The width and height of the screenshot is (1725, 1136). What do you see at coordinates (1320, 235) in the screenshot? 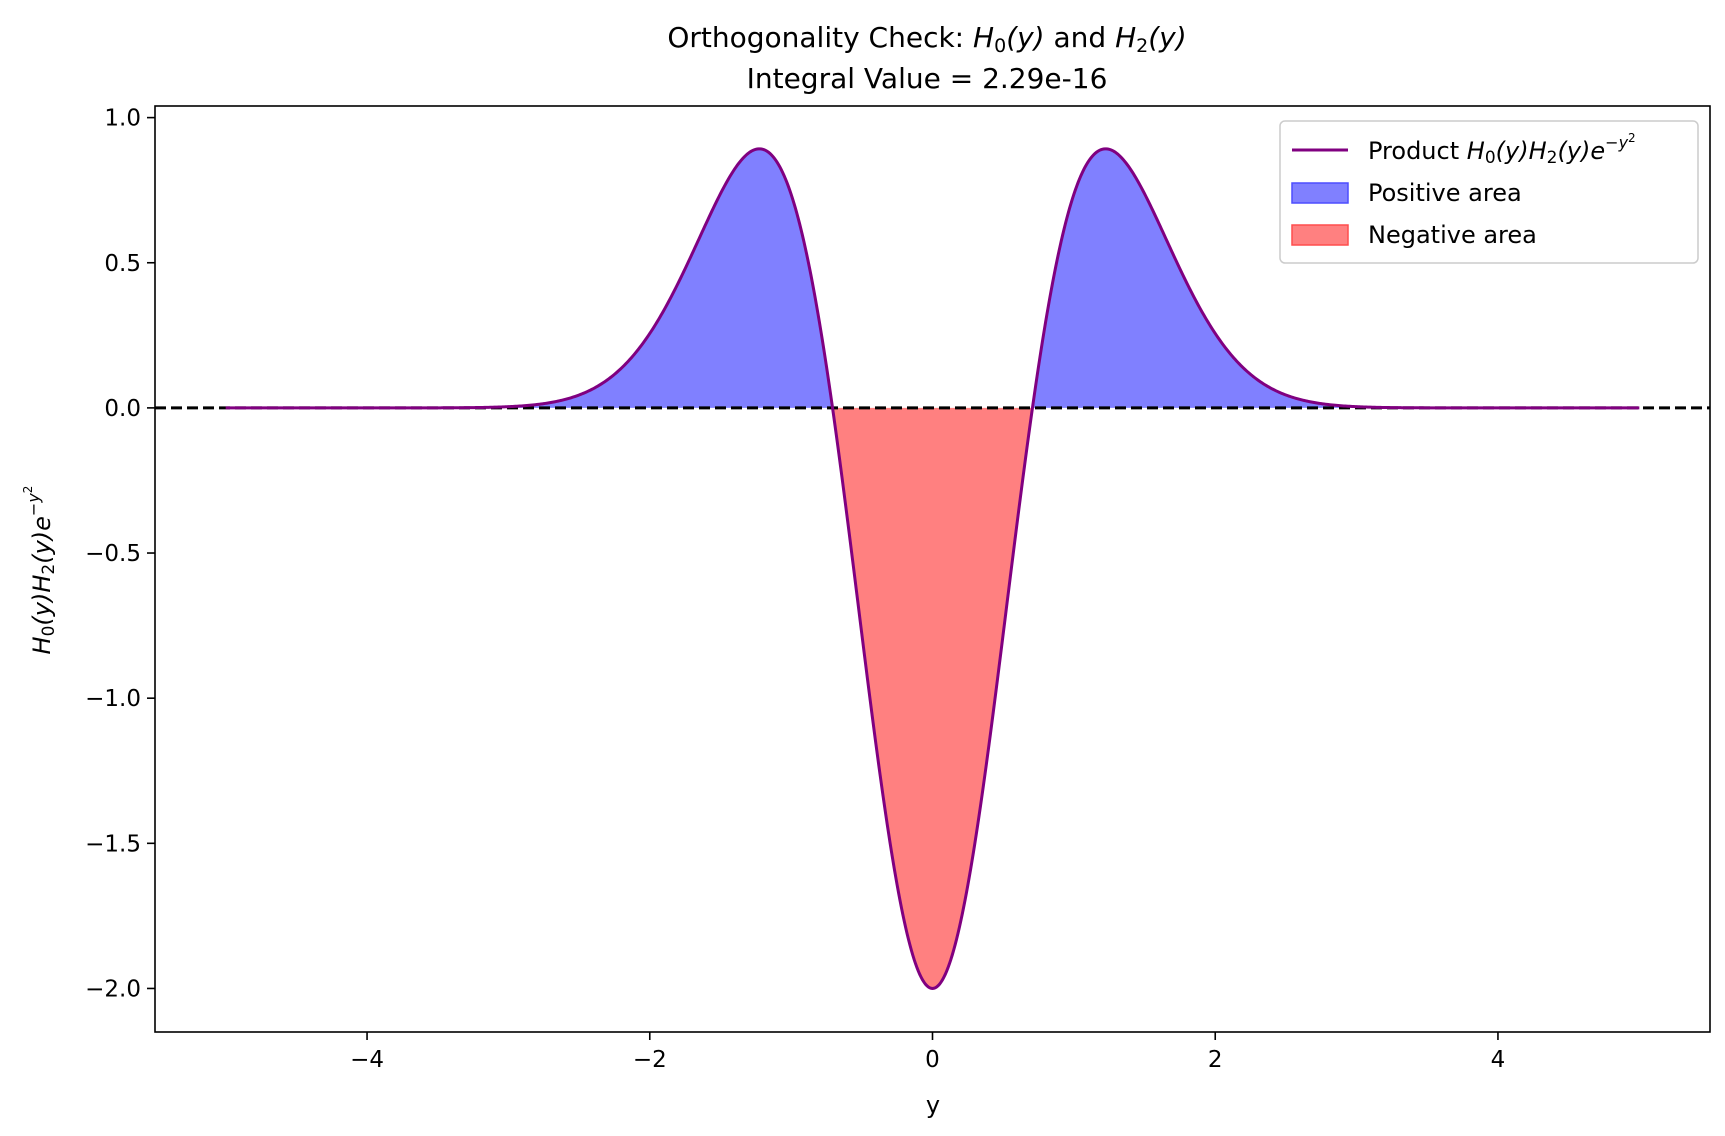
I see `legend-swatch-negative` at bounding box center [1320, 235].